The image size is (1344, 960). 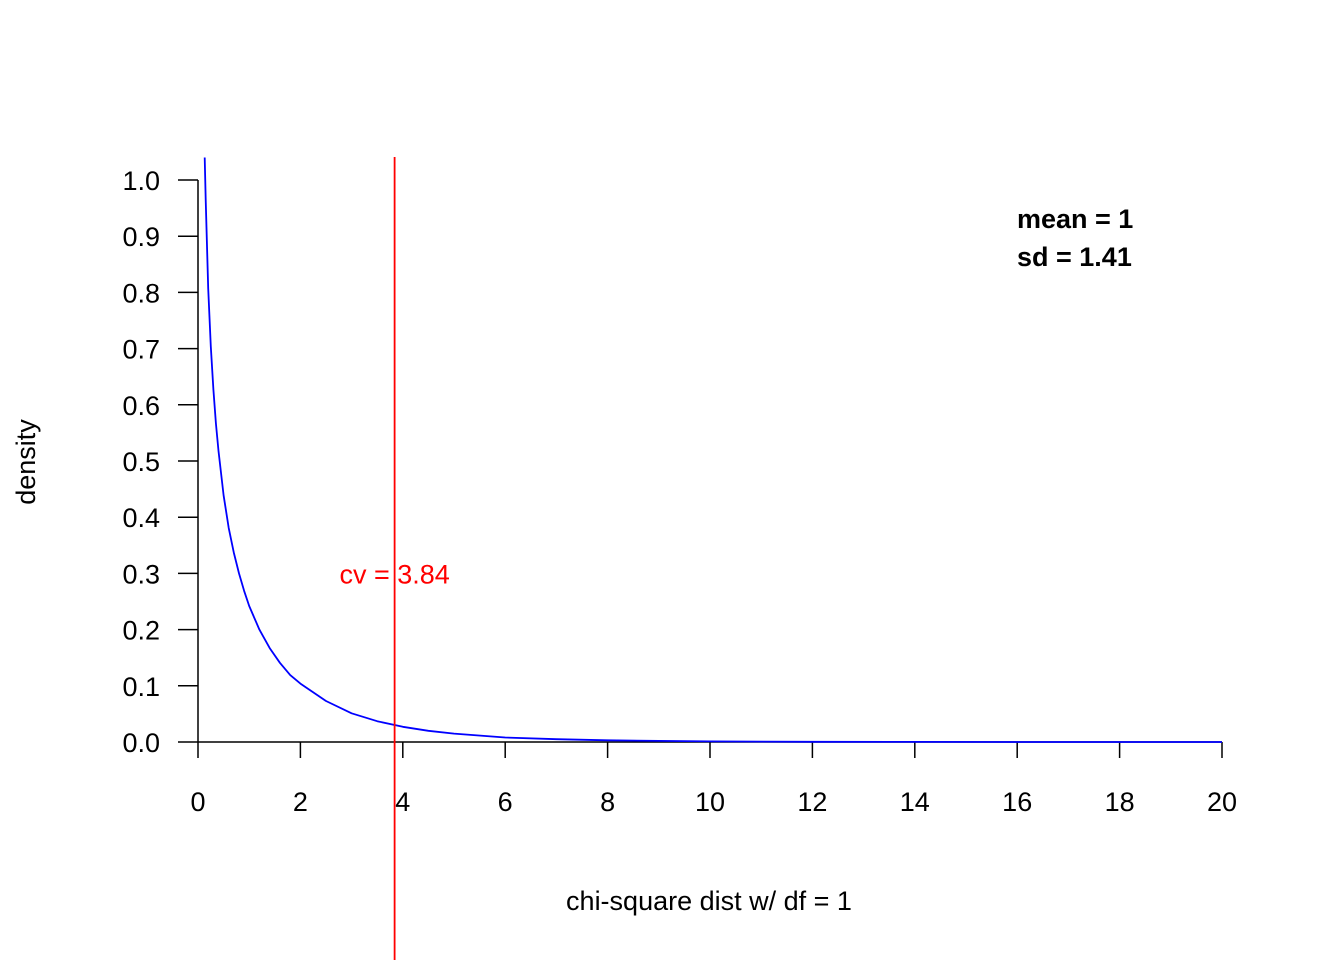 What do you see at coordinates (141, 687) in the screenshot?
I see `y-tick-label: 0.1` at bounding box center [141, 687].